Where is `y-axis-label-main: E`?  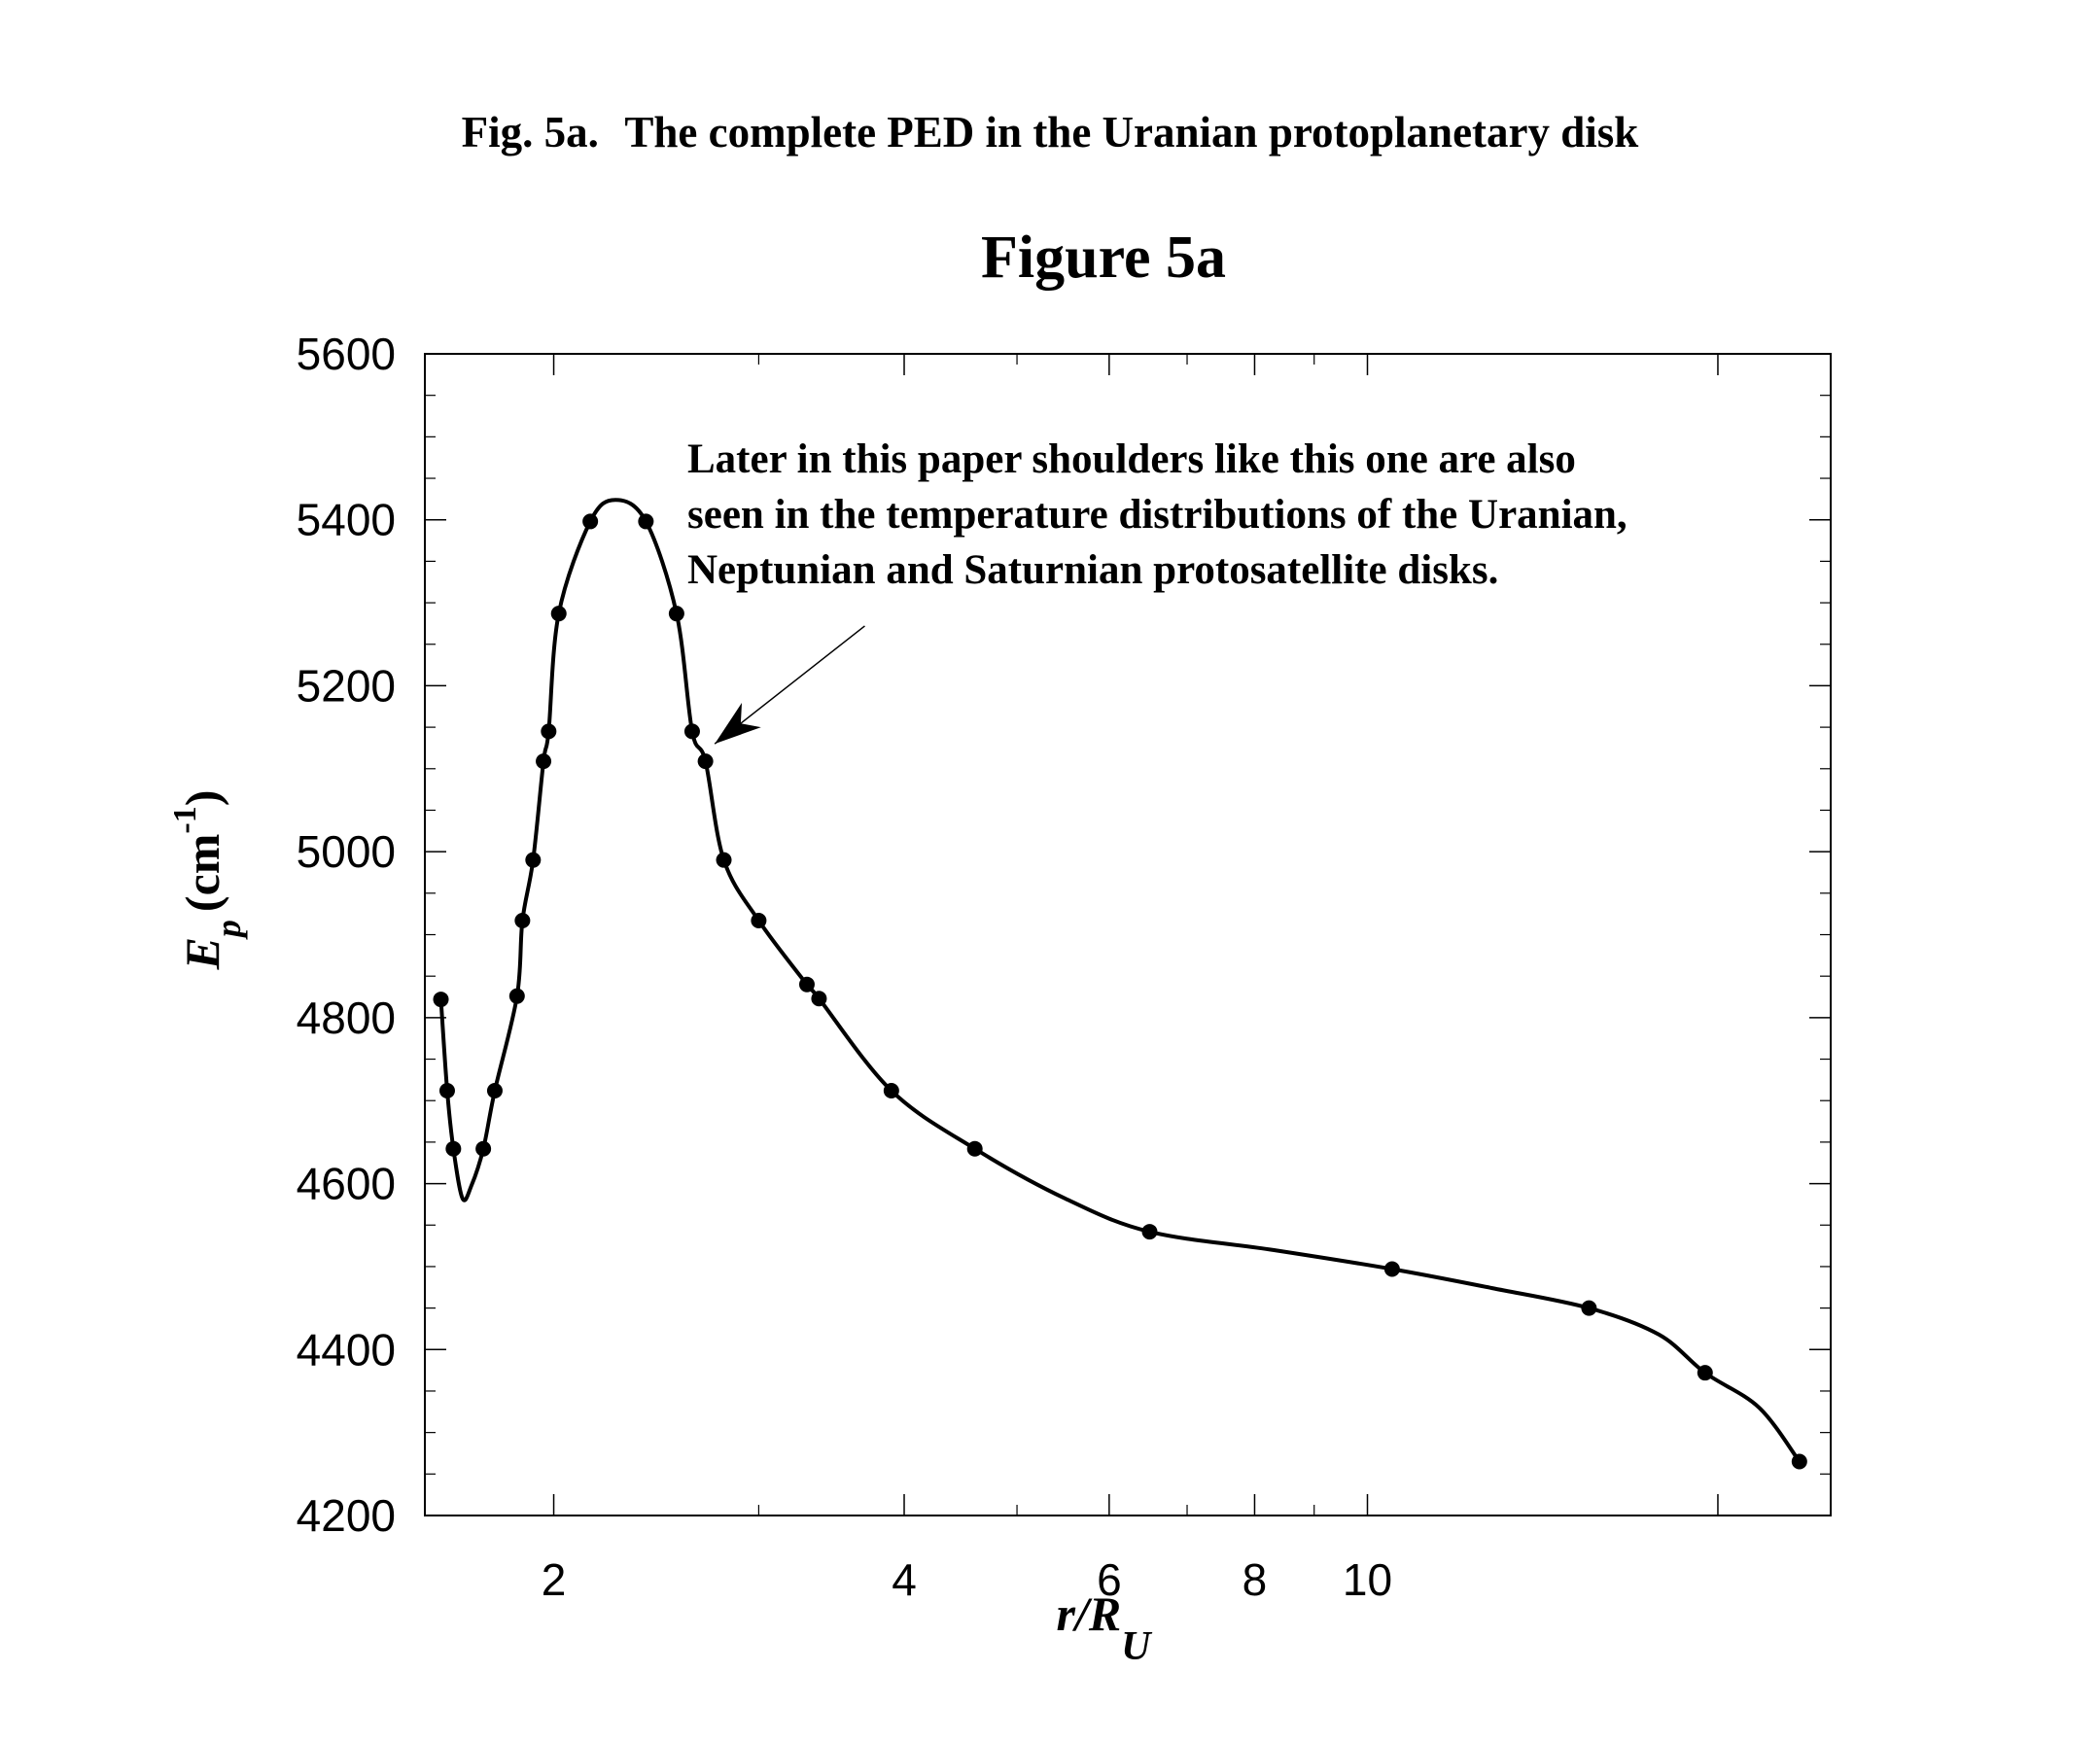
y-axis-label-main: E is located at coordinates (202, 953).